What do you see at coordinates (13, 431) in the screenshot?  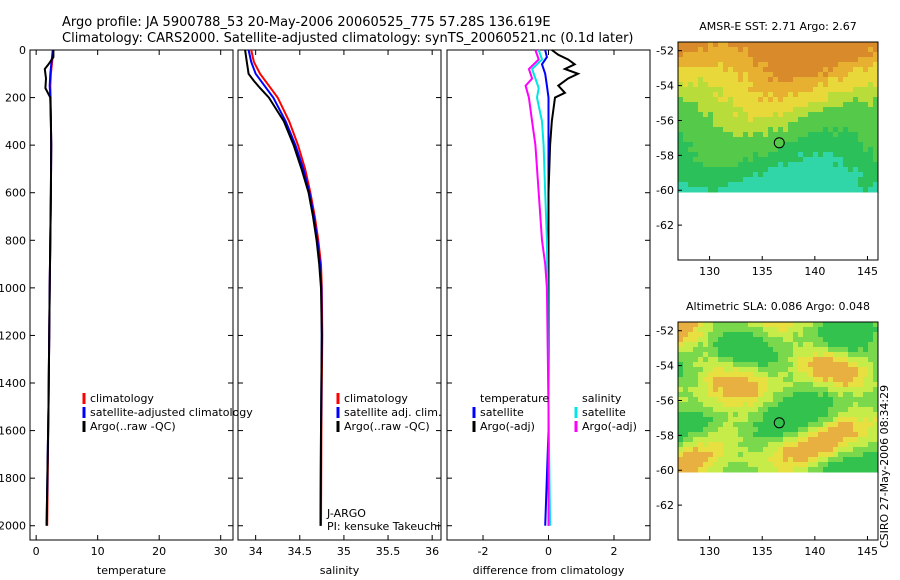 I see `temperature-ytick-label: 1600` at bounding box center [13, 431].